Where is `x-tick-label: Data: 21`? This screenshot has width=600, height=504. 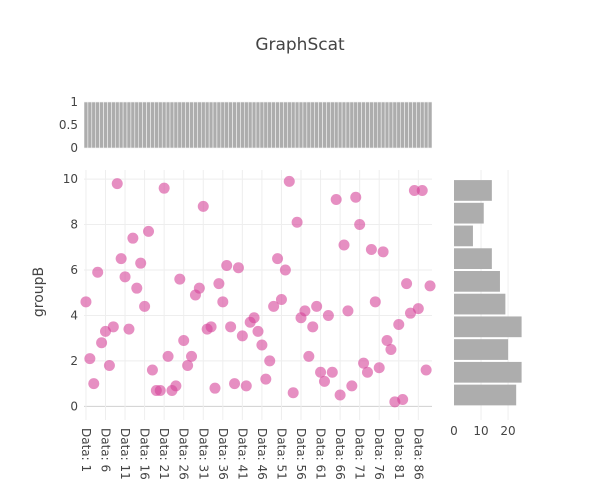
x-tick-label: Data: 21 is located at coordinates (164, 454).